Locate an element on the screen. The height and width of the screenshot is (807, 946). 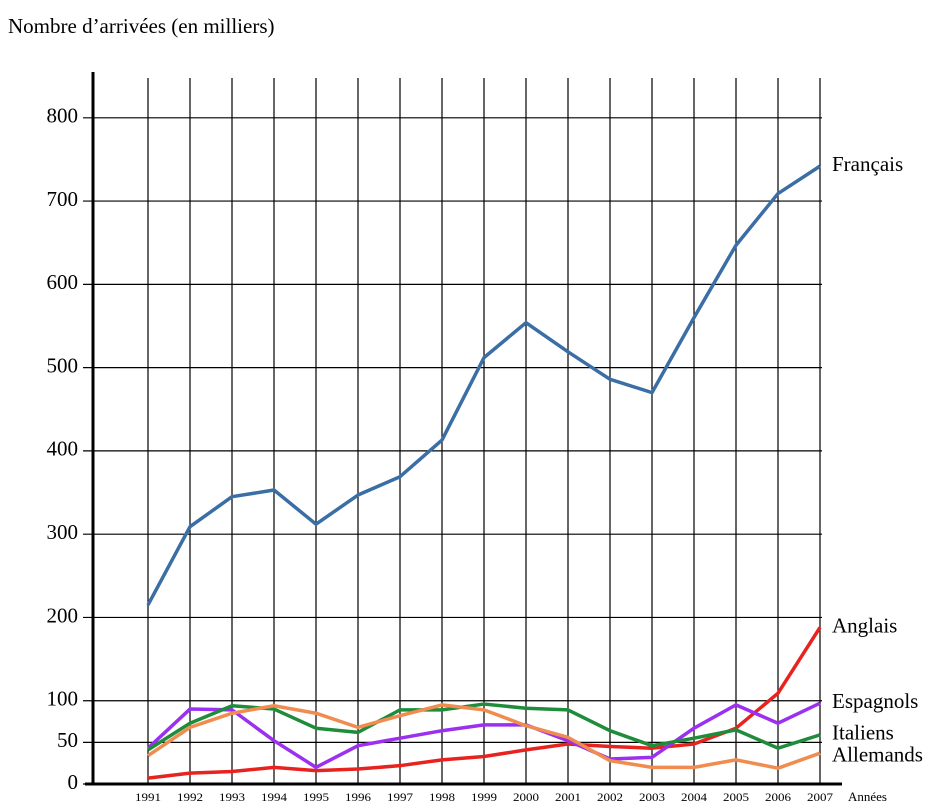
y-tick-label: 200 is located at coordinates (63, 615).